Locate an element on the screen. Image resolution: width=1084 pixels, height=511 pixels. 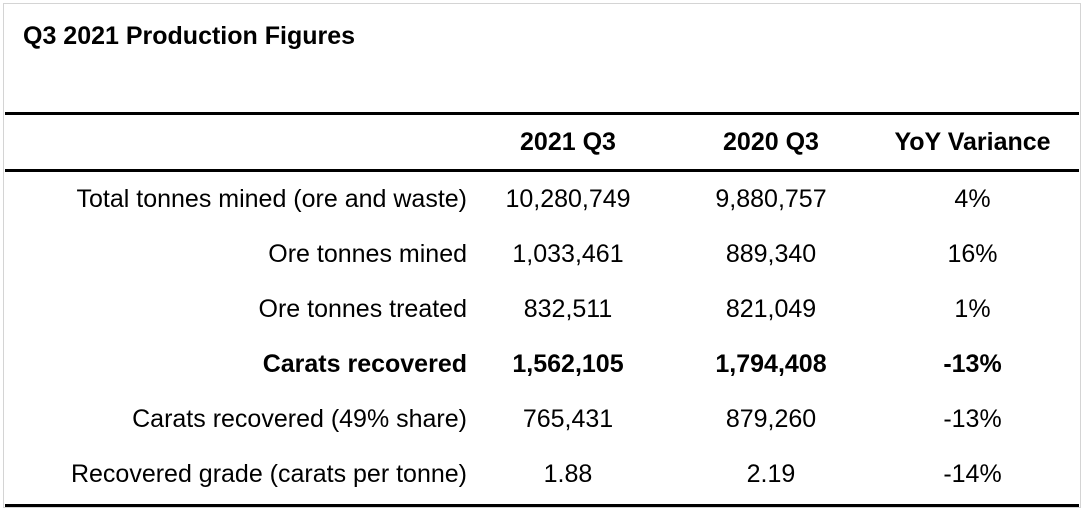
row-label: Carats recovered (49% share) is located at coordinates (299, 419).